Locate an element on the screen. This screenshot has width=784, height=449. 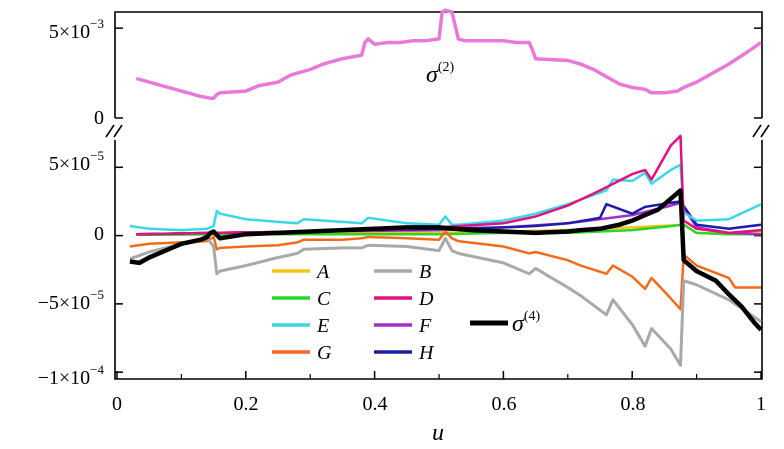
bottom-tick-label-neg5-mantissa: −5×10 is located at coordinates (64, 303).